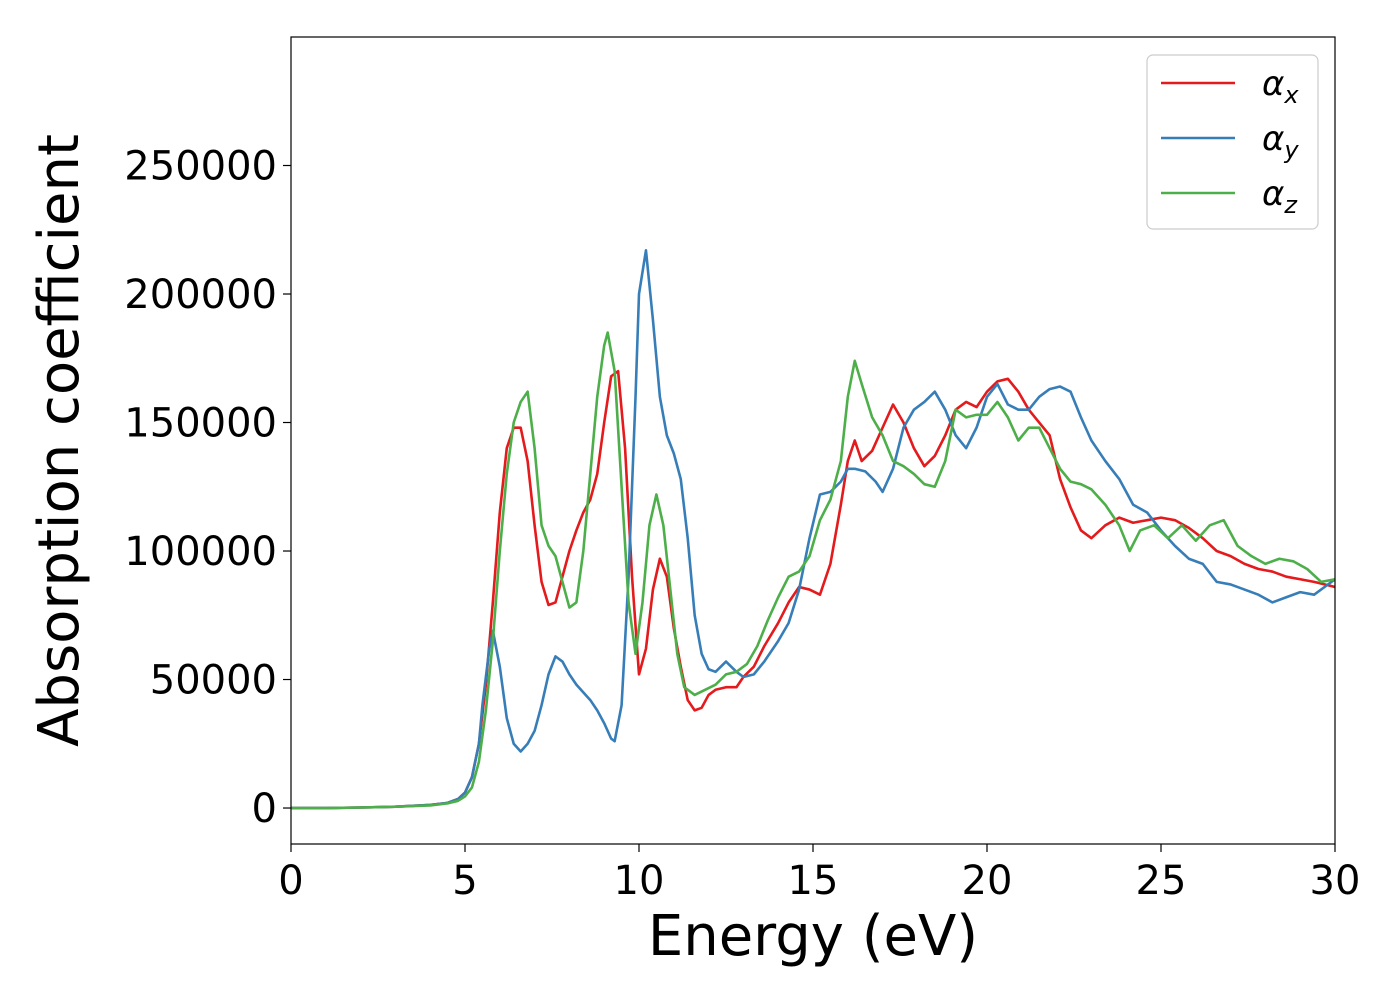  What do you see at coordinates (464, 881) in the screenshot?
I see `x-tick-label: 5` at bounding box center [464, 881].